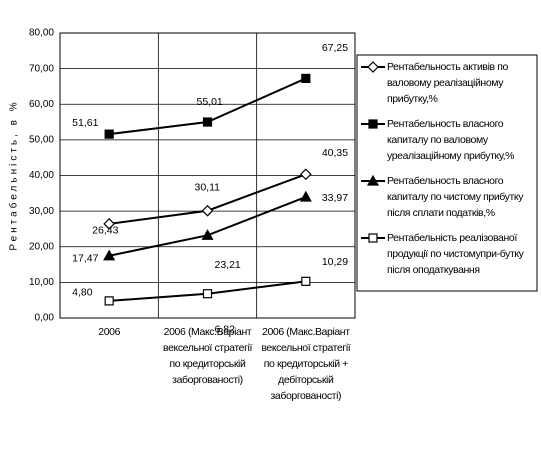 The width and height of the screenshot is (541, 450). Describe the element at coordinates (41, 68) in the screenshot. I see `y-tick-label: 70,00` at that location.